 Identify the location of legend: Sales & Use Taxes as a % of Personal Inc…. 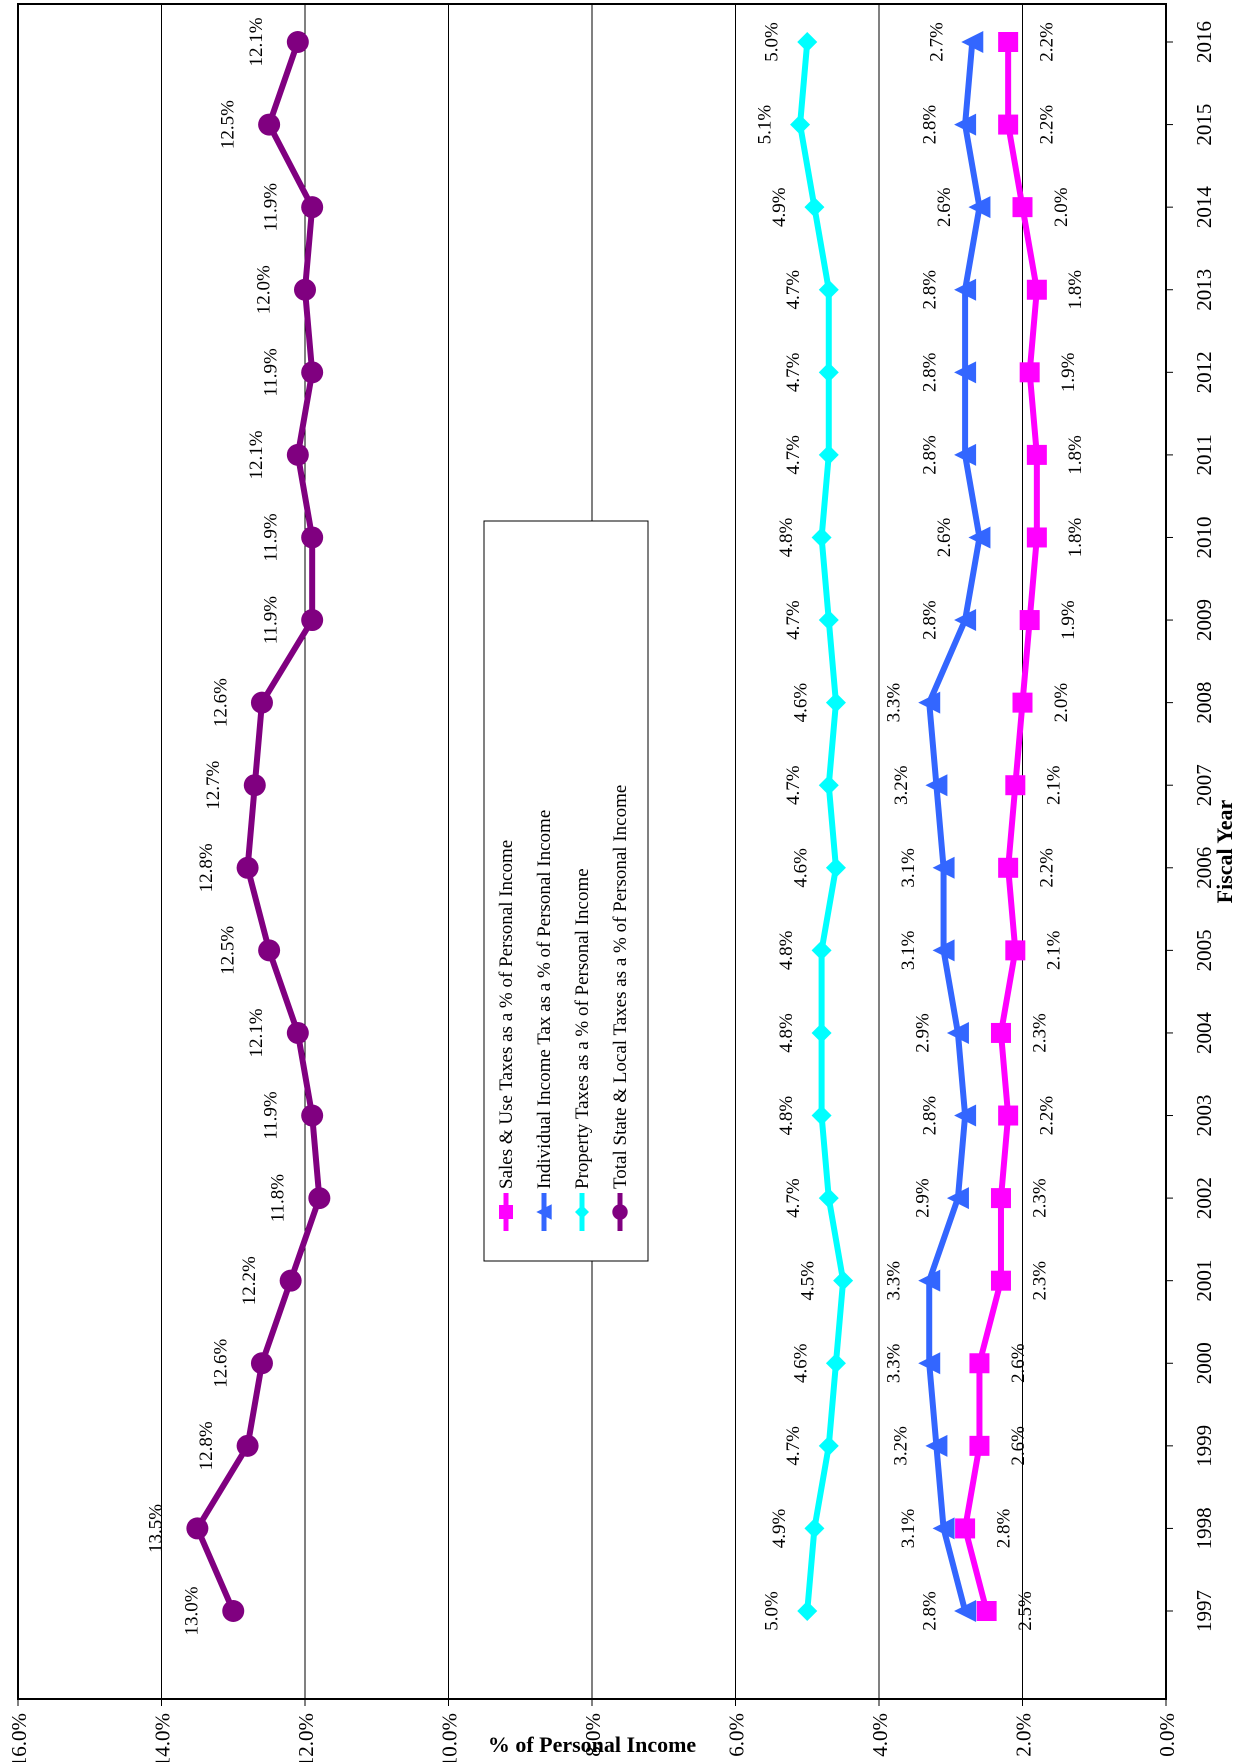
(566, 891).